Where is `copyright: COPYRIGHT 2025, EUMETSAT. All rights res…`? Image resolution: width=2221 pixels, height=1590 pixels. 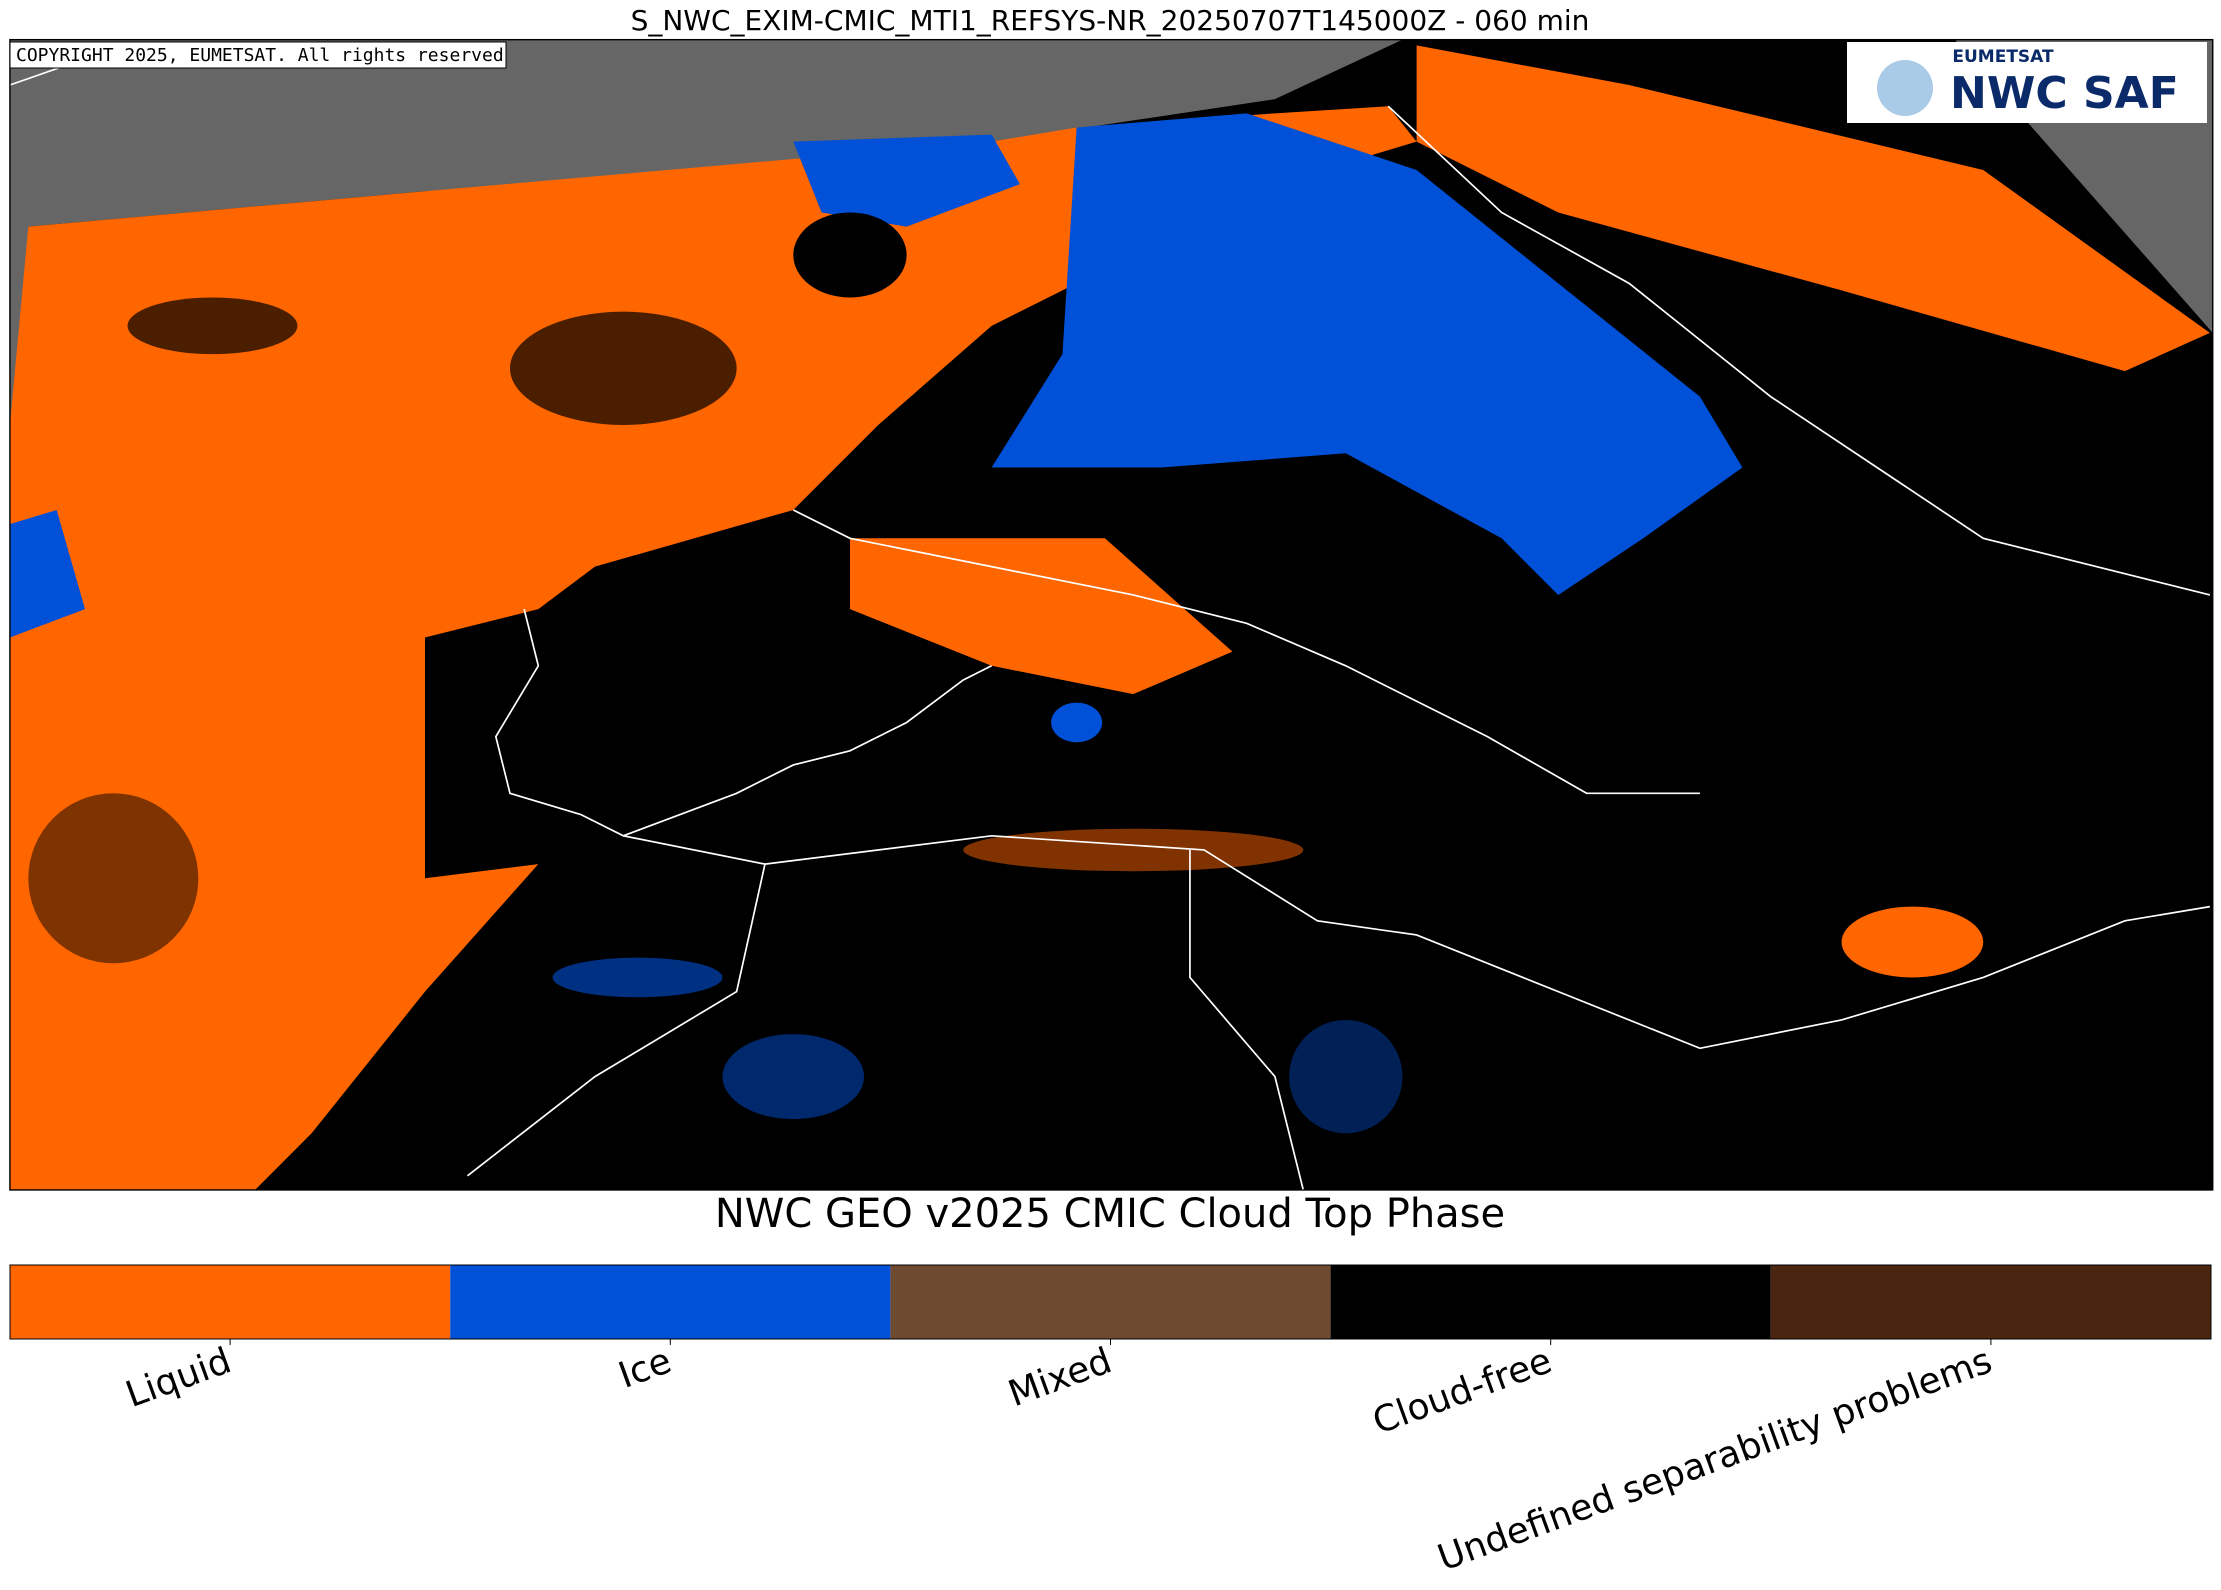
copyright: COPYRIGHT 2025, EUMETSAT. All rights res… is located at coordinates (260, 55).